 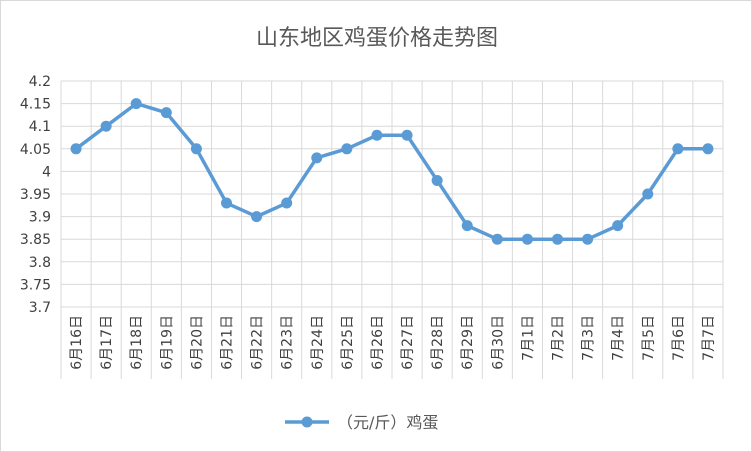 What do you see at coordinates (438, 342) in the screenshot?
I see `x-tick-label: 6月28日` at bounding box center [438, 342].